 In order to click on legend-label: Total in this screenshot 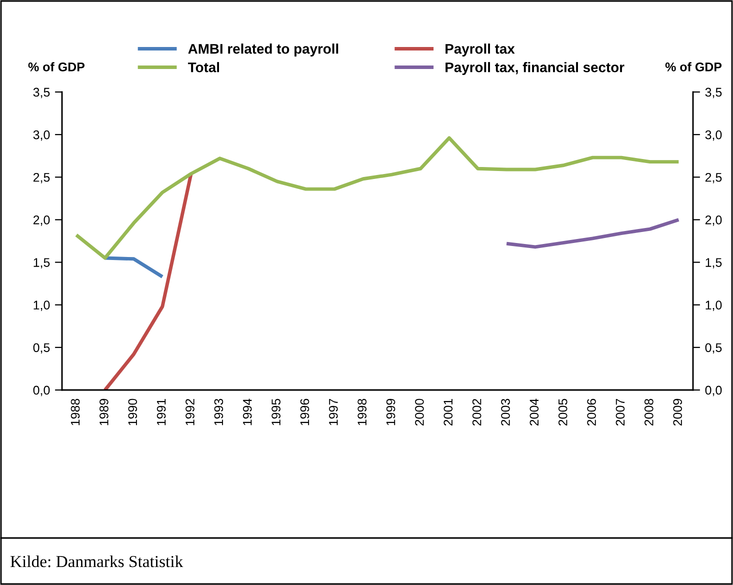, I will do `click(204, 67)`.